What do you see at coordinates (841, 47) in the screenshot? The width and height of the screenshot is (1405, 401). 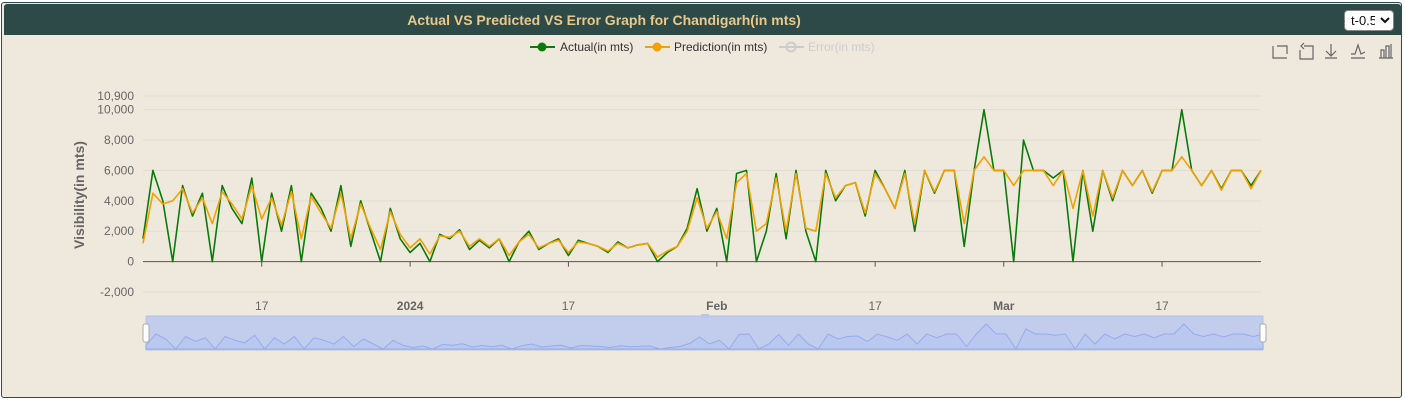 I see `legend-error-label: Error(in mts)` at bounding box center [841, 47].